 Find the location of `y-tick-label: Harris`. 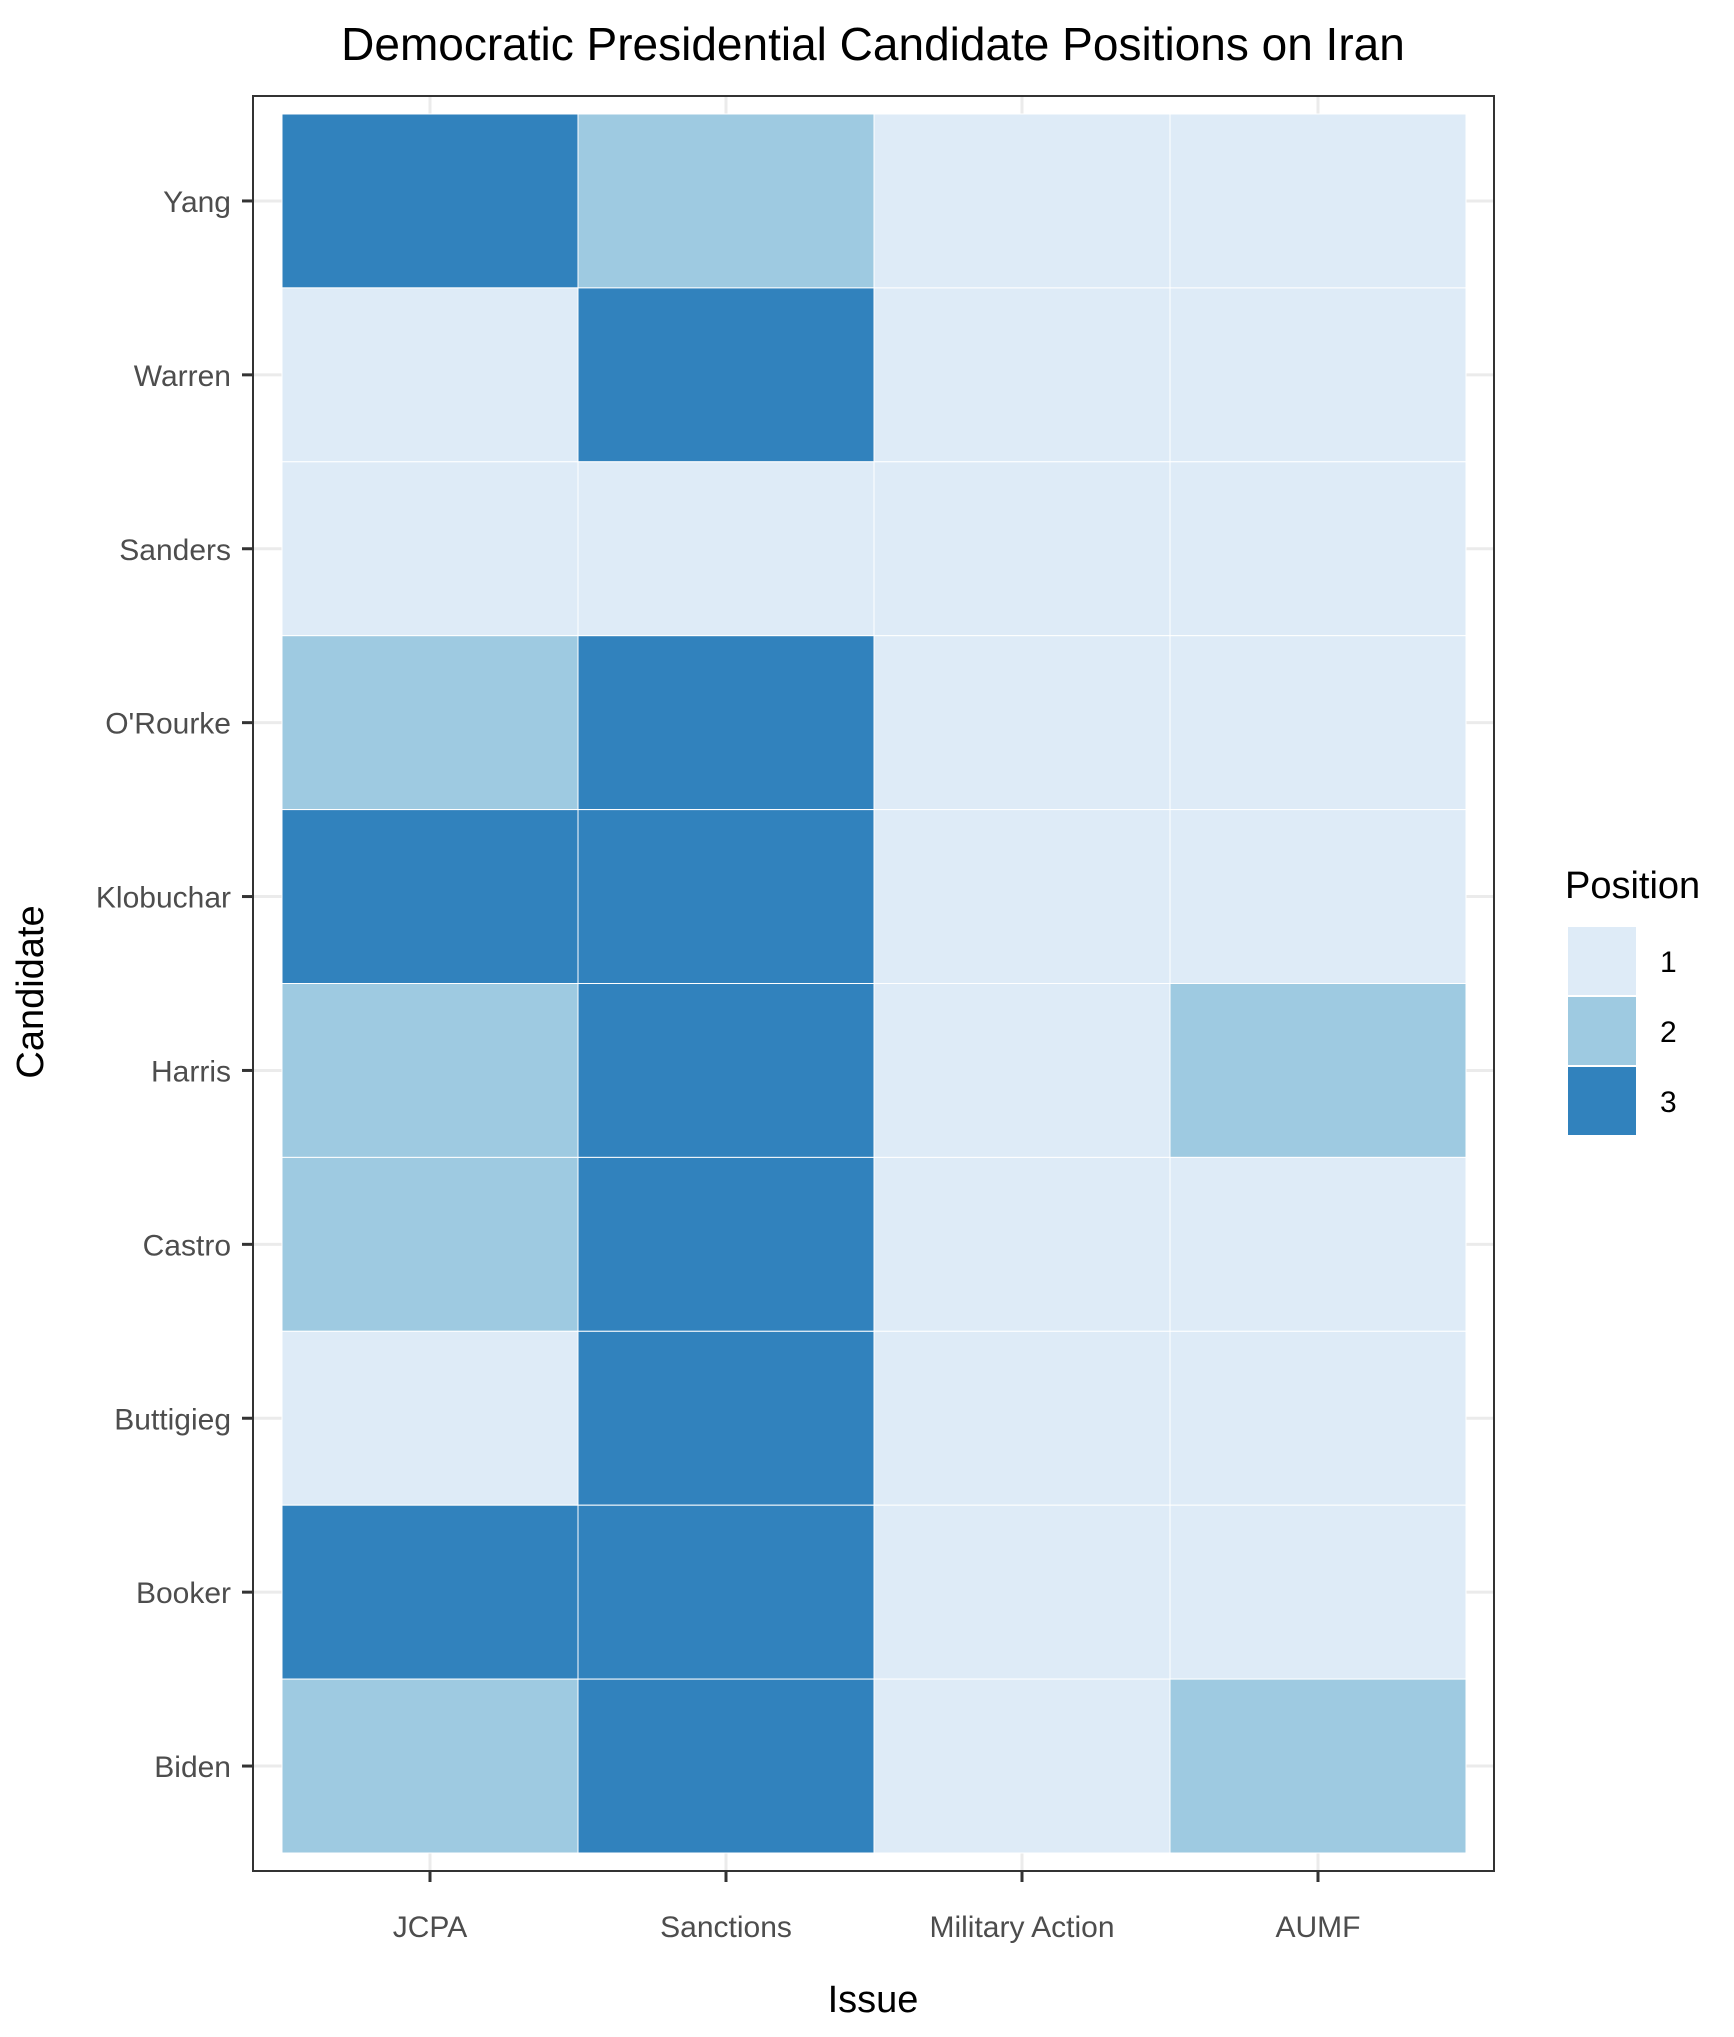

y-tick-label: Harris is located at coordinates (191, 1071).